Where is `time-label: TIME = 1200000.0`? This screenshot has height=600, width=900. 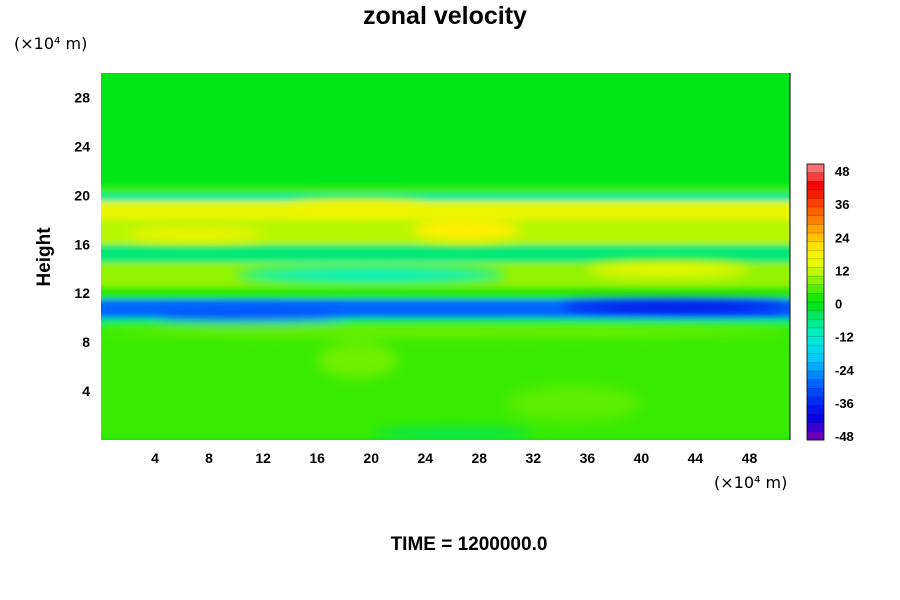
time-label: TIME = 1200000.0 is located at coordinates (469, 544).